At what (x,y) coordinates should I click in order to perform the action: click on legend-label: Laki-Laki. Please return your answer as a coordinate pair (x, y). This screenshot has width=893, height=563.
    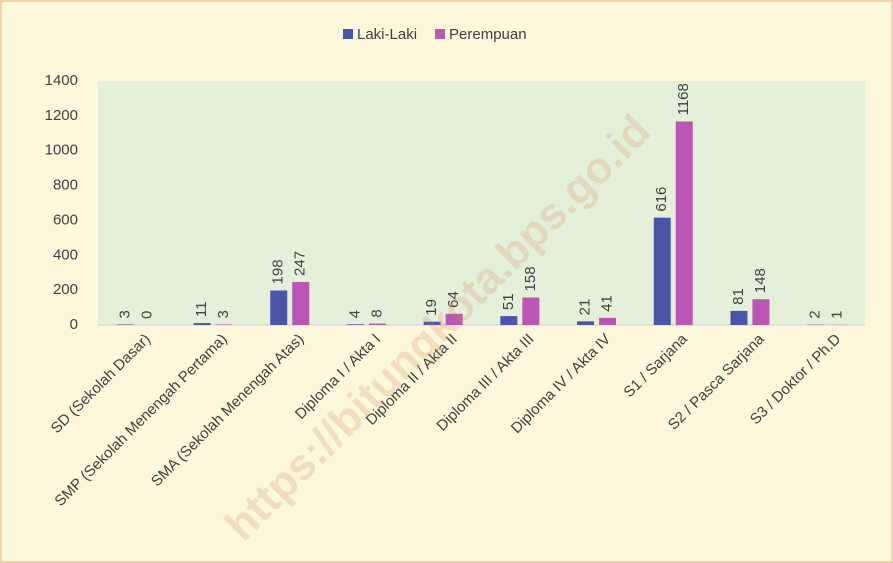
    Looking at the image, I should click on (387, 34).